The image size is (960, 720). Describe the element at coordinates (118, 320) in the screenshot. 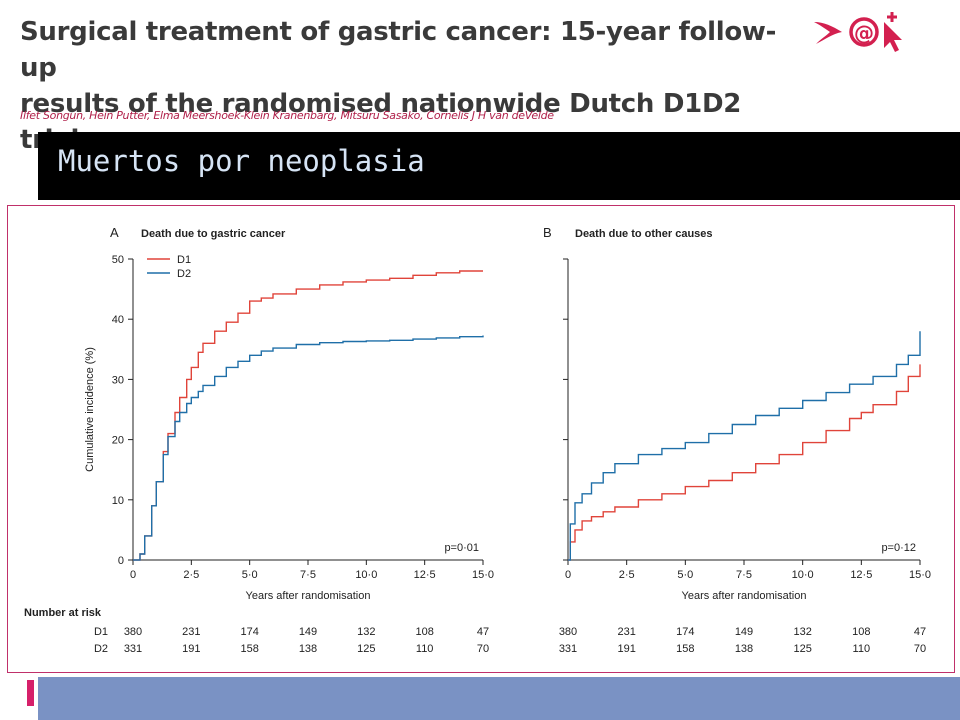

I see `panel-a-y-tick-label: 40` at that location.